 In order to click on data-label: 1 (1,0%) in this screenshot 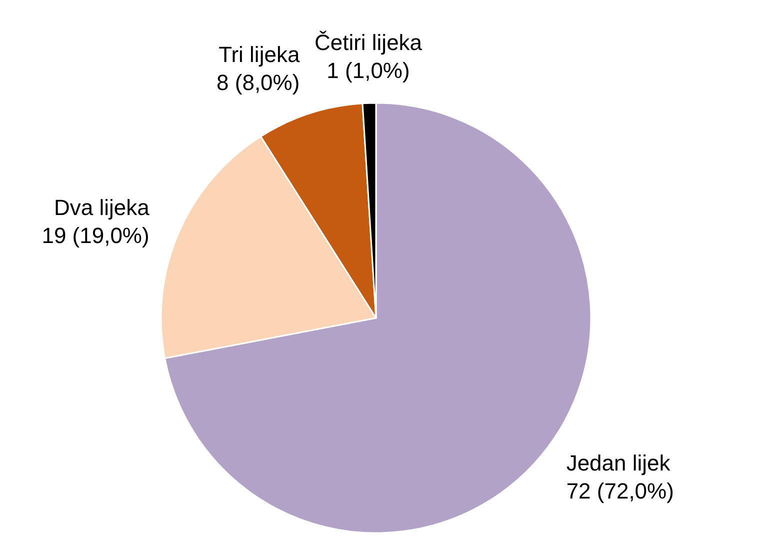, I will do `click(368, 71)`.